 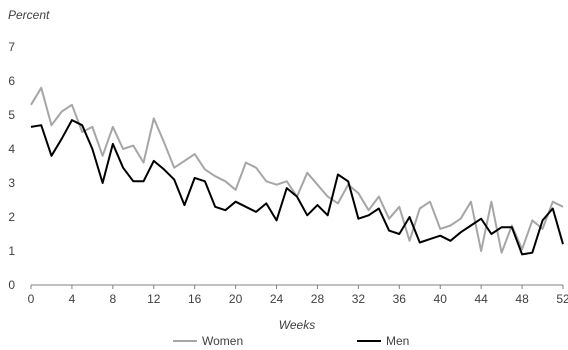 What do you see at coordinates (11, 115) in the screenshot?
I see `y-tick-label: 5` at bounding box center [11, 115].